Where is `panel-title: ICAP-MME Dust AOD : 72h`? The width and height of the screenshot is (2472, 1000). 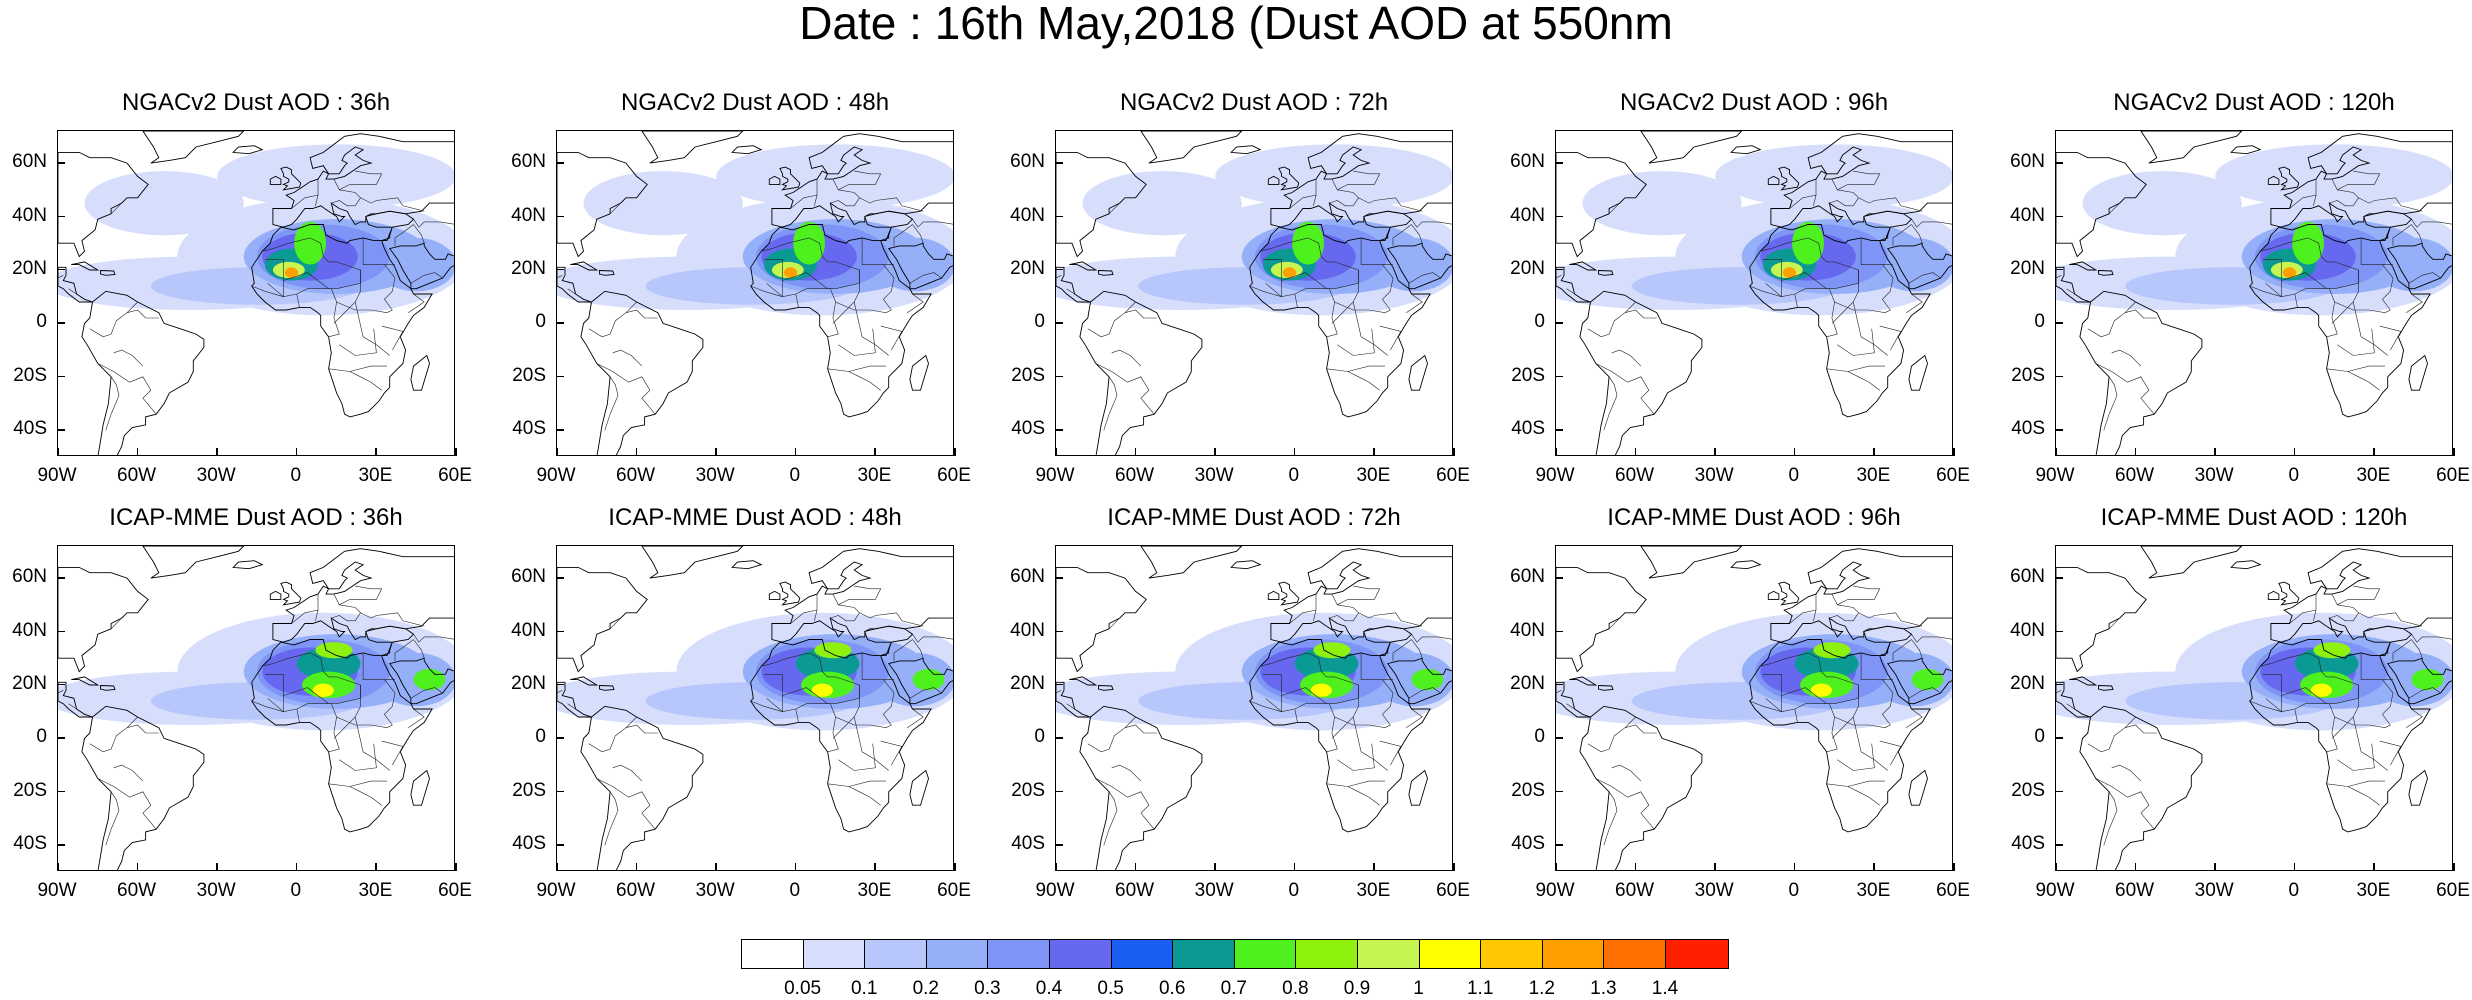 panel-title: ICAP-MME Dust AOD : 72h is located at coordinates (1254, 517).